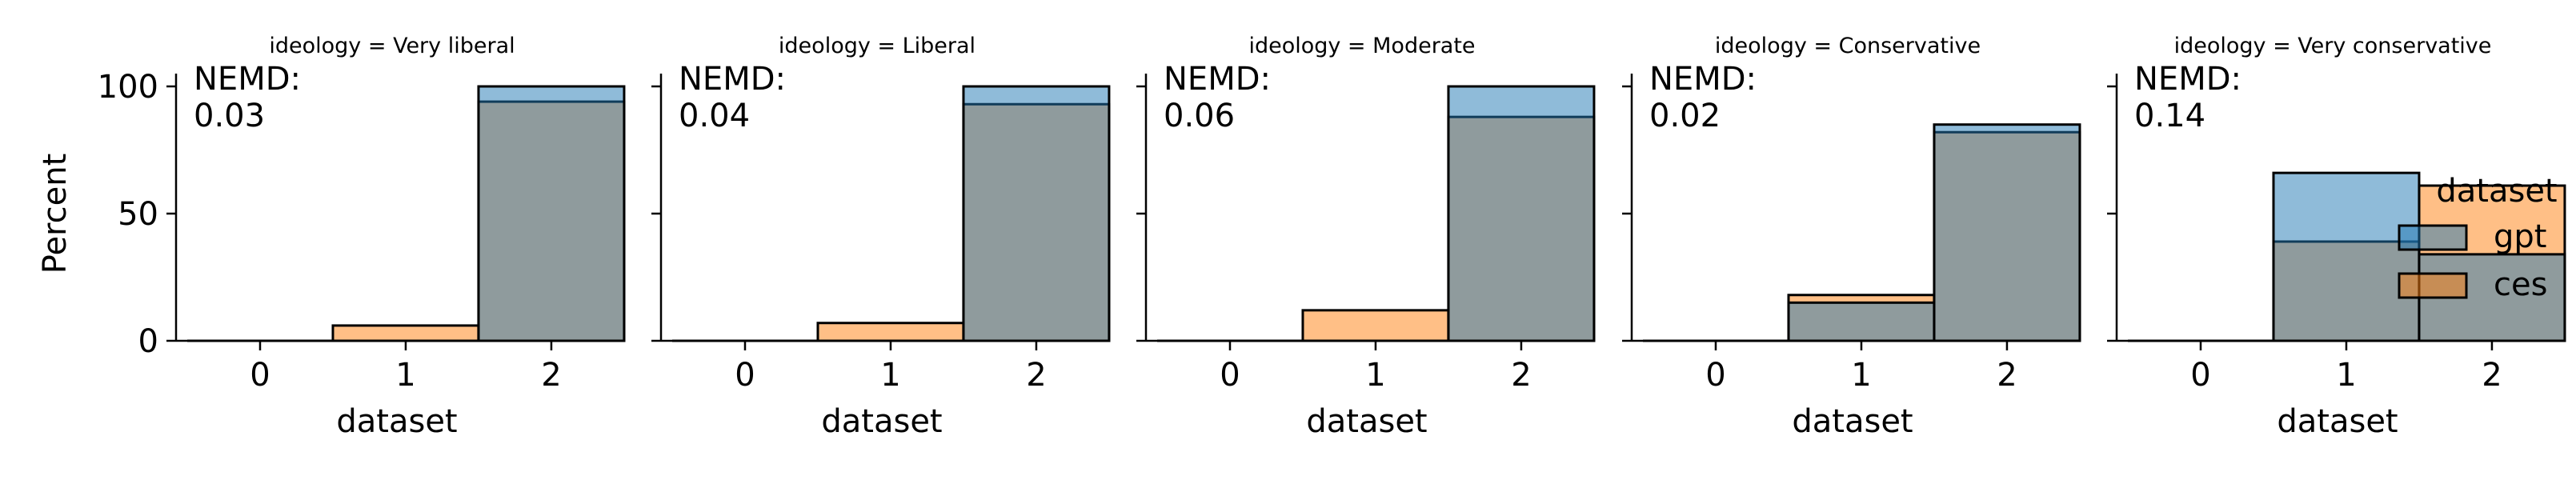 This screenshot has height=480, width=2576. Describe the element at coordinates (1685, 116) in the screenshot. I see `nemd-value: 0.02` at that location.